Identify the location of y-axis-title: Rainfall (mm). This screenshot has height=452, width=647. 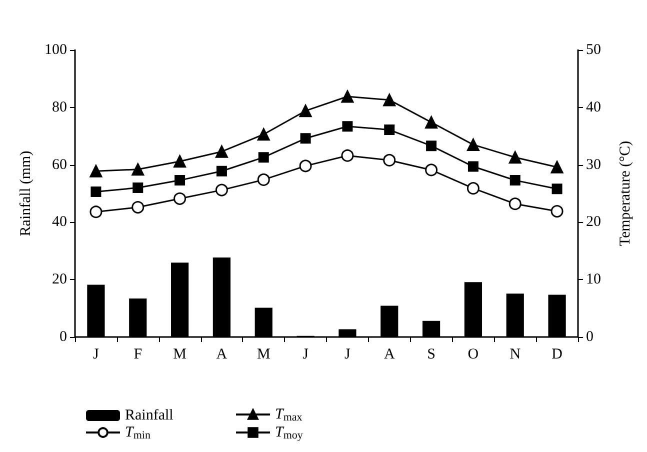
(26, 193).